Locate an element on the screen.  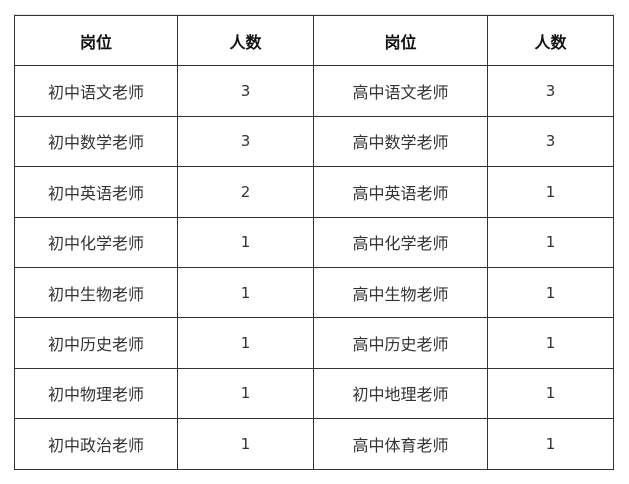
position-cell: 初中英语老师 is located at coordinates (96, 192).